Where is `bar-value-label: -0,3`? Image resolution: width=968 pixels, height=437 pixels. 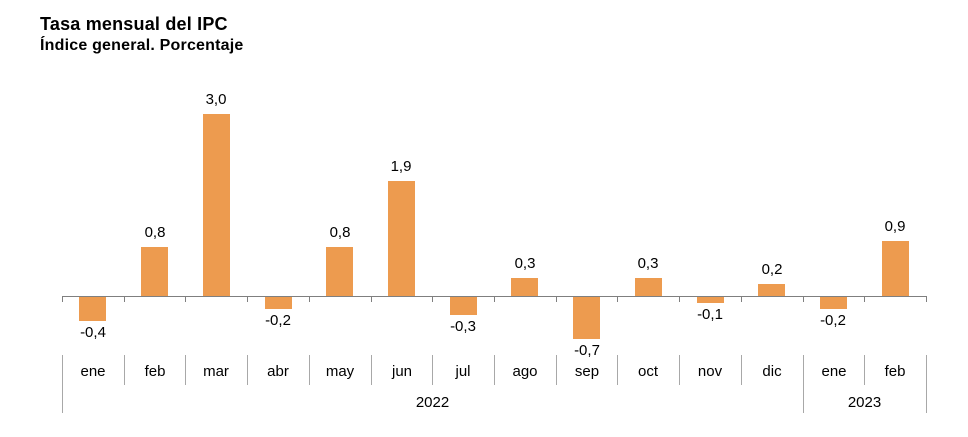 bar-value-label: -0,3 is located at coordinates (463, 326).